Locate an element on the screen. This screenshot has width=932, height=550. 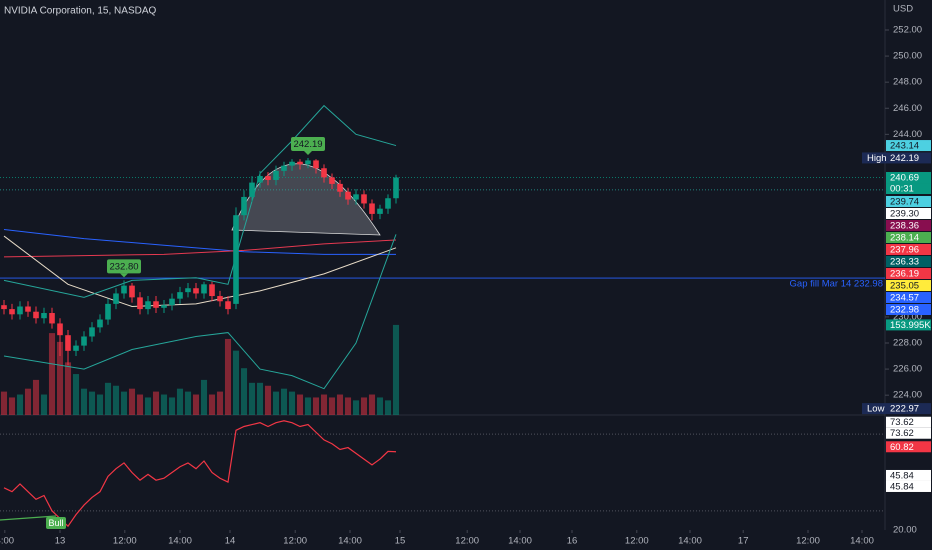
x-tick-label: 4:00 is located at coordinates (7, 541).